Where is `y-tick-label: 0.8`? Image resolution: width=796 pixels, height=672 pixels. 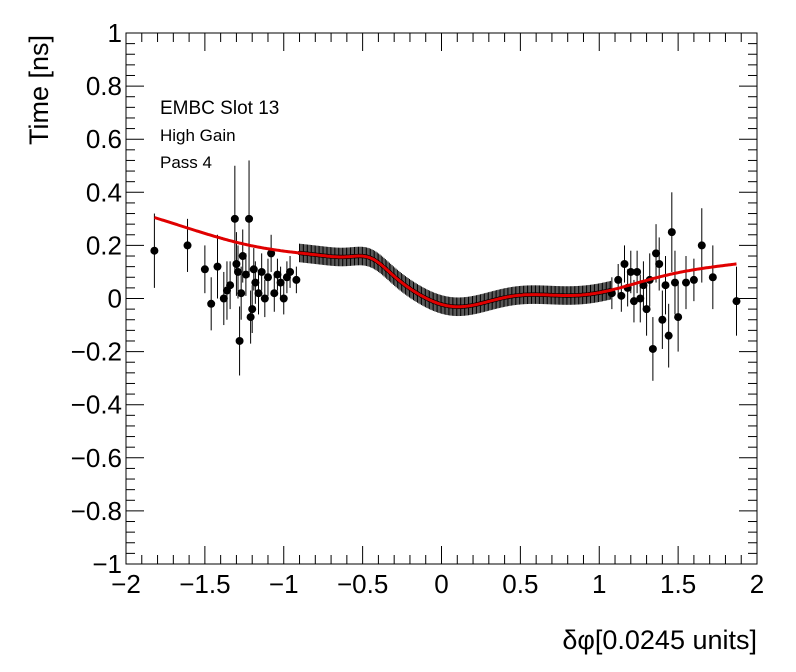
y-tick-label: 0.8 is located at coordinates (104, 86).